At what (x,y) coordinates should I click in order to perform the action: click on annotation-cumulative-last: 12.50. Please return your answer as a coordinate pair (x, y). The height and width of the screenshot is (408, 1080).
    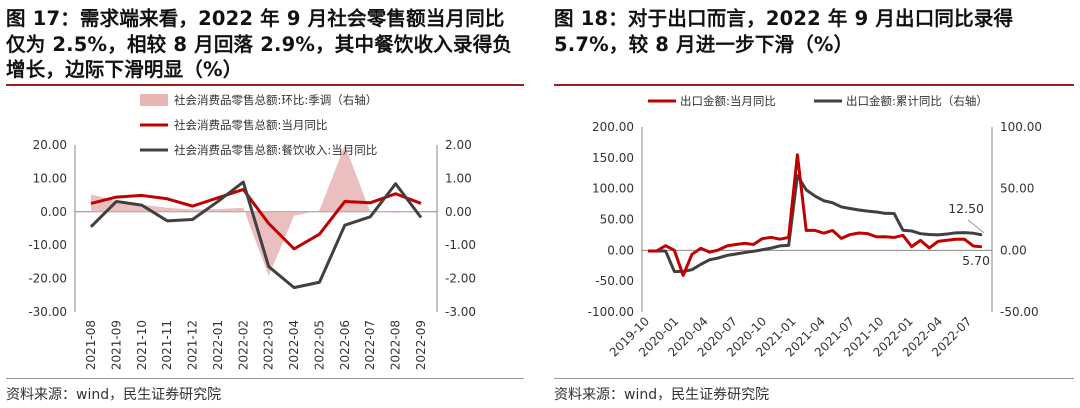
    Looking at the image, I should click on (966, 208).